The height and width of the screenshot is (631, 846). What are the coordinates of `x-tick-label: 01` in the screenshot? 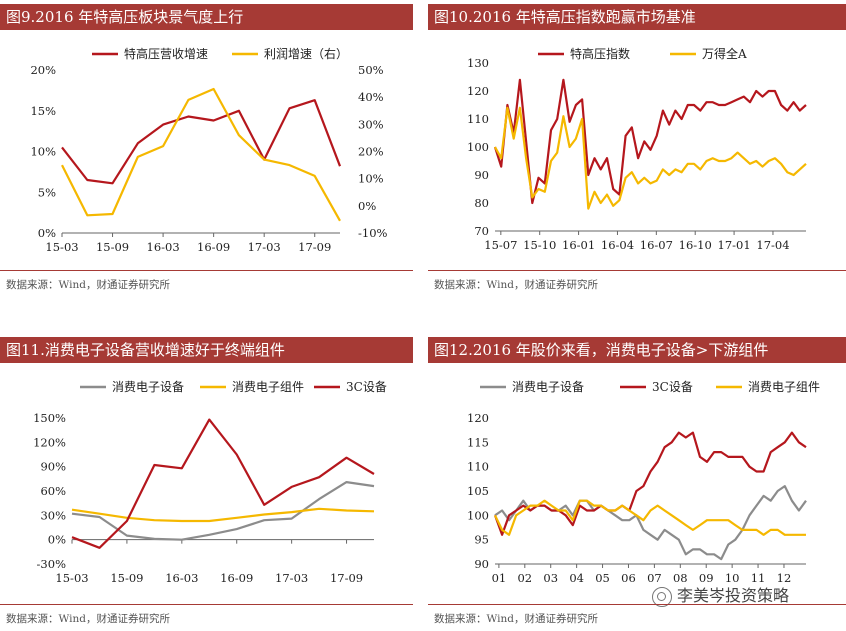 It's located at (499, 578).